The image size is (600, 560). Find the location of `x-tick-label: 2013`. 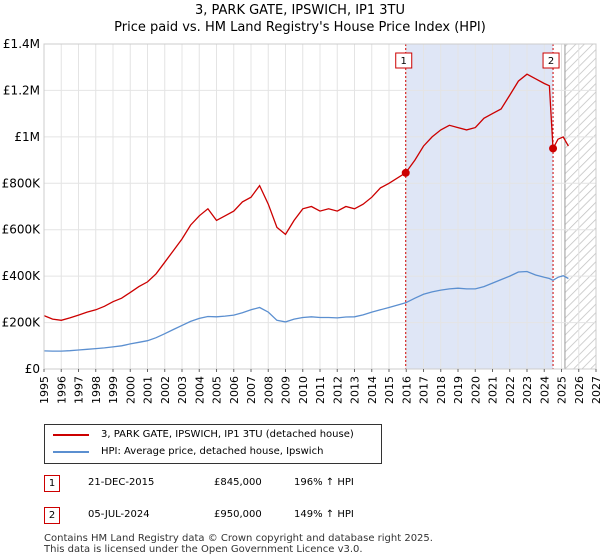

x-tick-label: 2013 is located at coordinates (355, 390).